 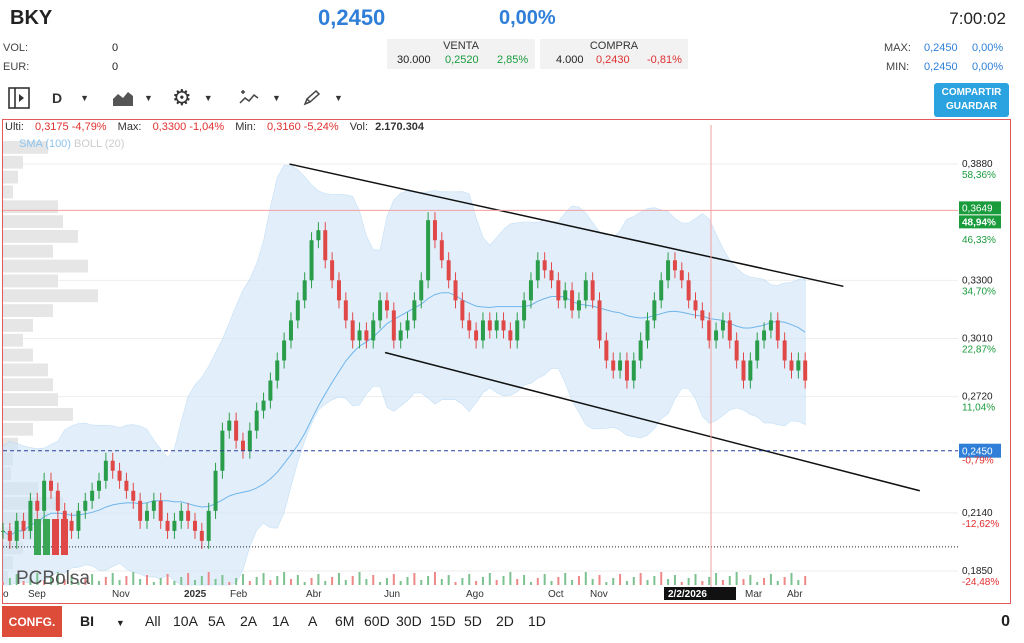 I want to click on range-a: A, so click(x=313, y=621).